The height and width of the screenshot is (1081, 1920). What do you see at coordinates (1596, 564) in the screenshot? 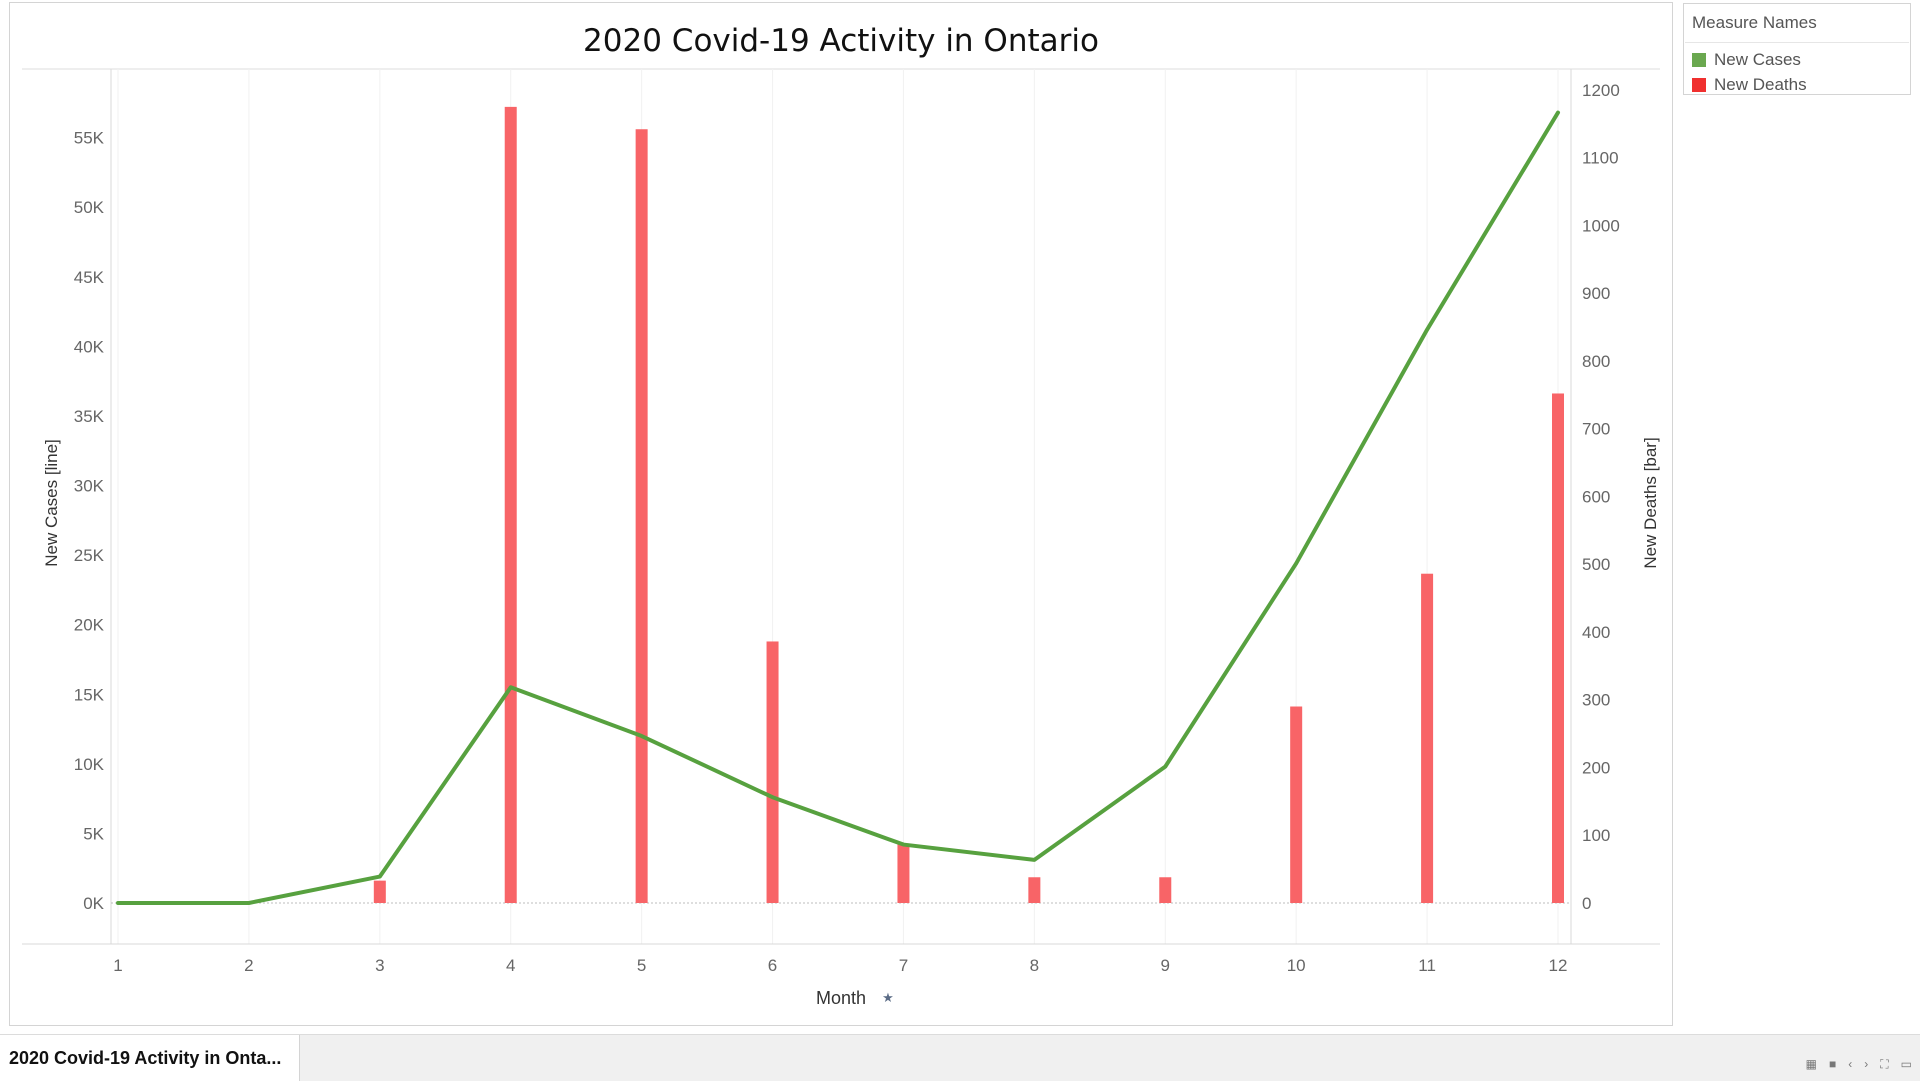
I see `y-right-tick-label: 500` at bounding box center [1596, 564].